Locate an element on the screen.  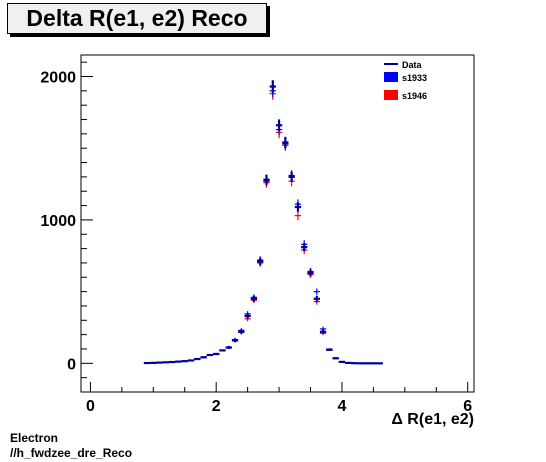
legend-label-s1933: s1933 is located at coordinates (414, 78).